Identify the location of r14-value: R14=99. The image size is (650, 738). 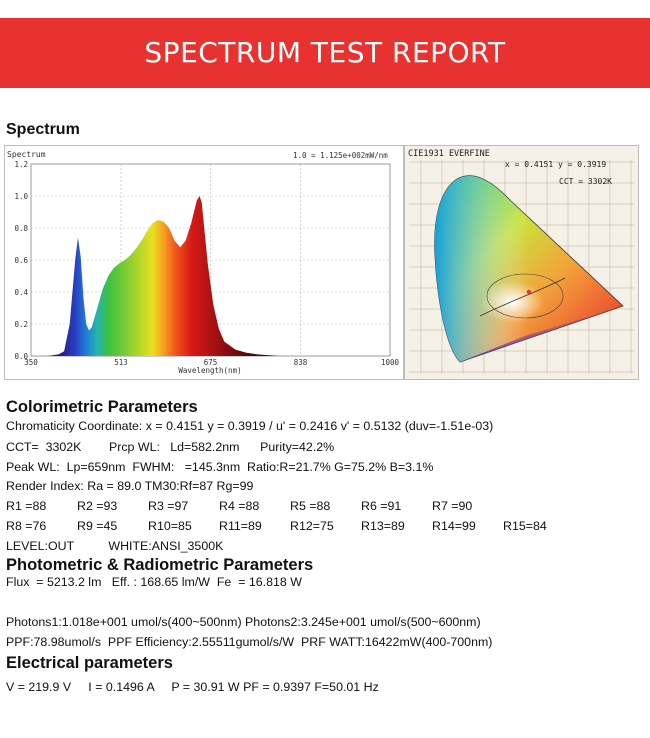
(454, 526).